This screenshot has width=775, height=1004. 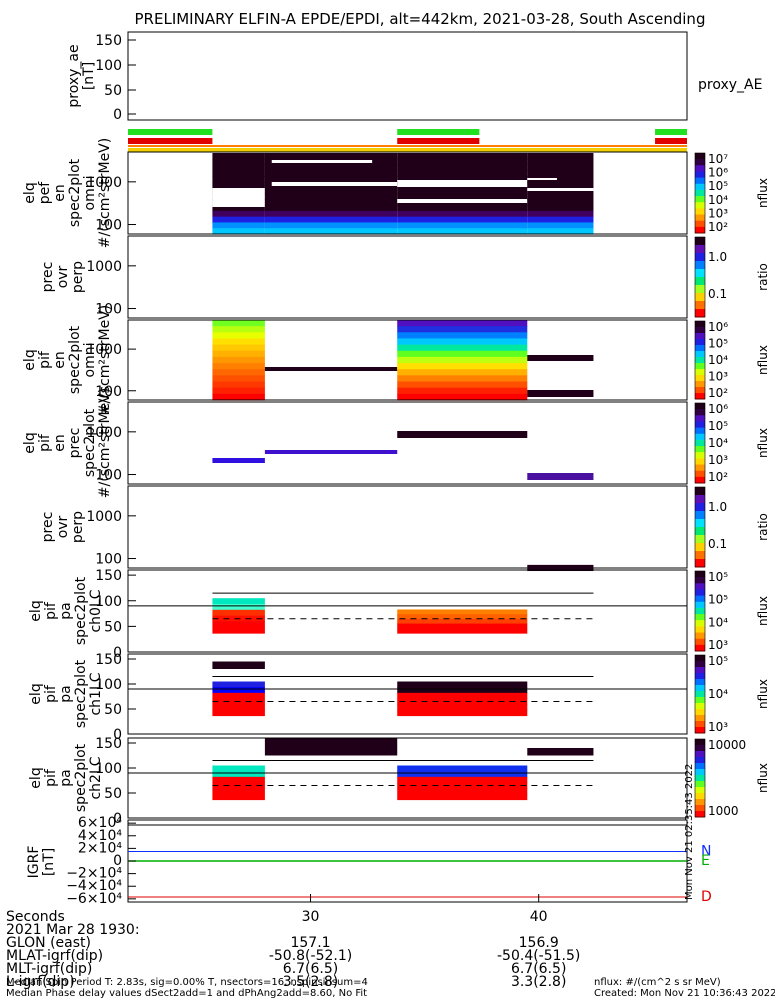 I want to click on ytick-label: 50, so click(x=113, y=710).